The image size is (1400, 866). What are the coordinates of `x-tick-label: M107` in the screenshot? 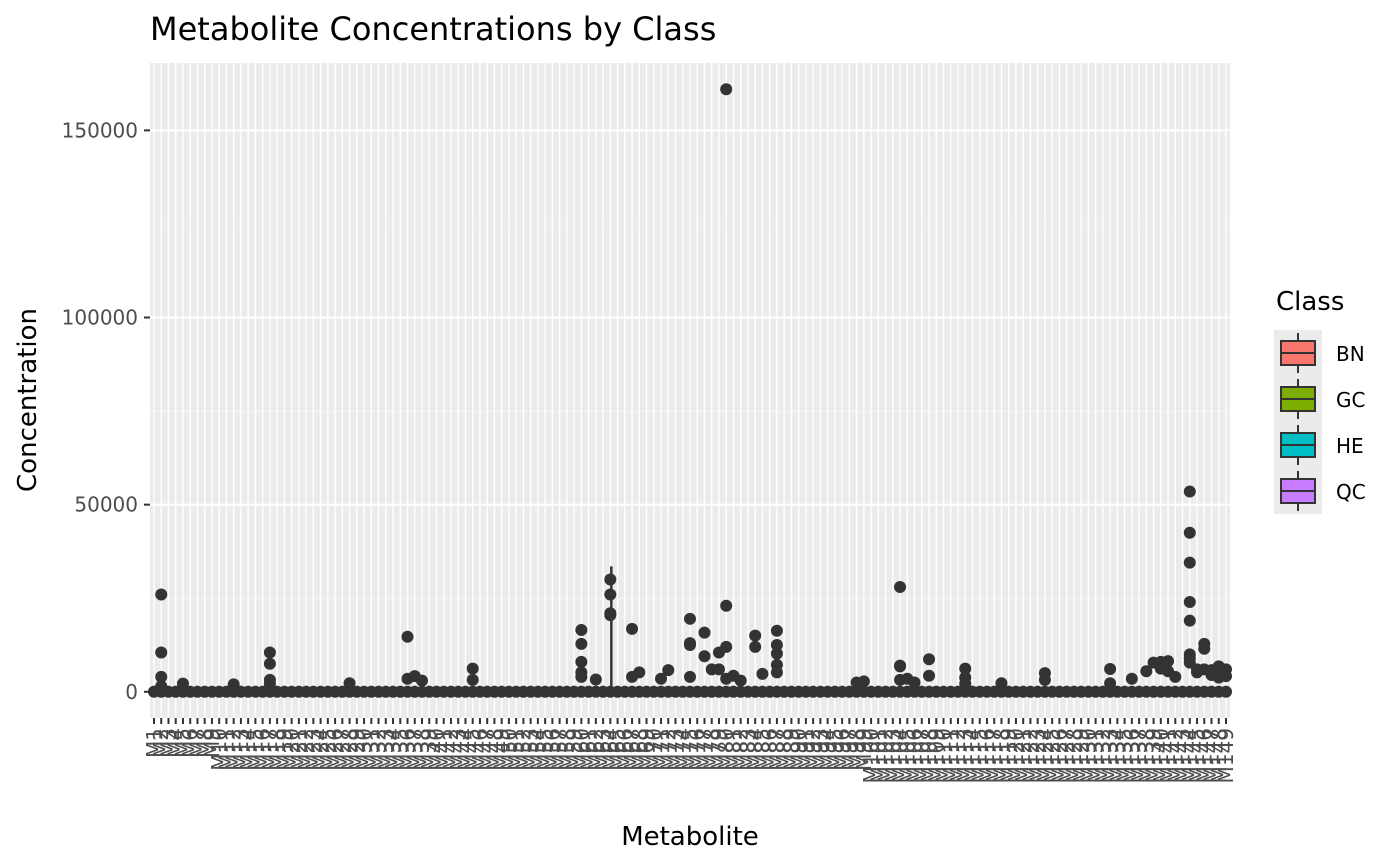 It's located at (922, 755).